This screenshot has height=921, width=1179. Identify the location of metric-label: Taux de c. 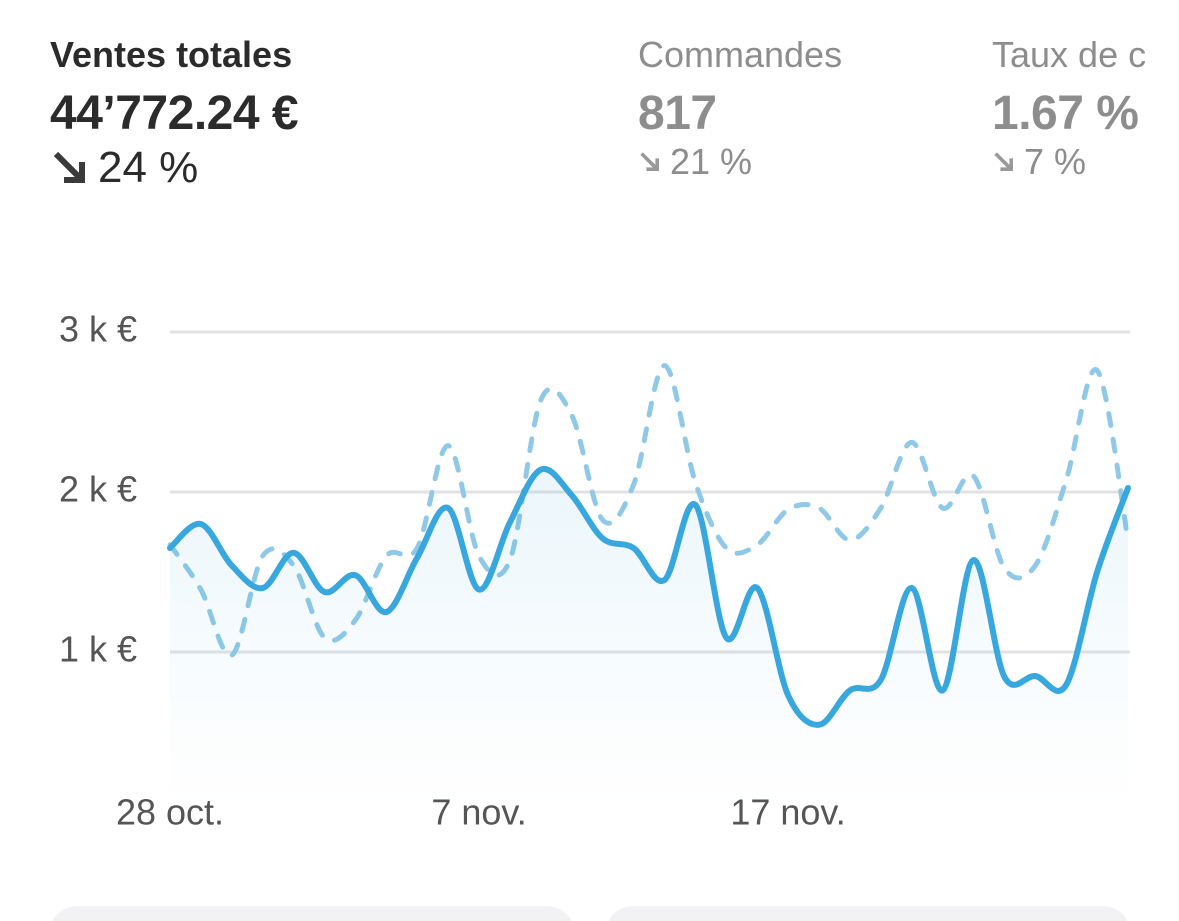
(1069, 54).